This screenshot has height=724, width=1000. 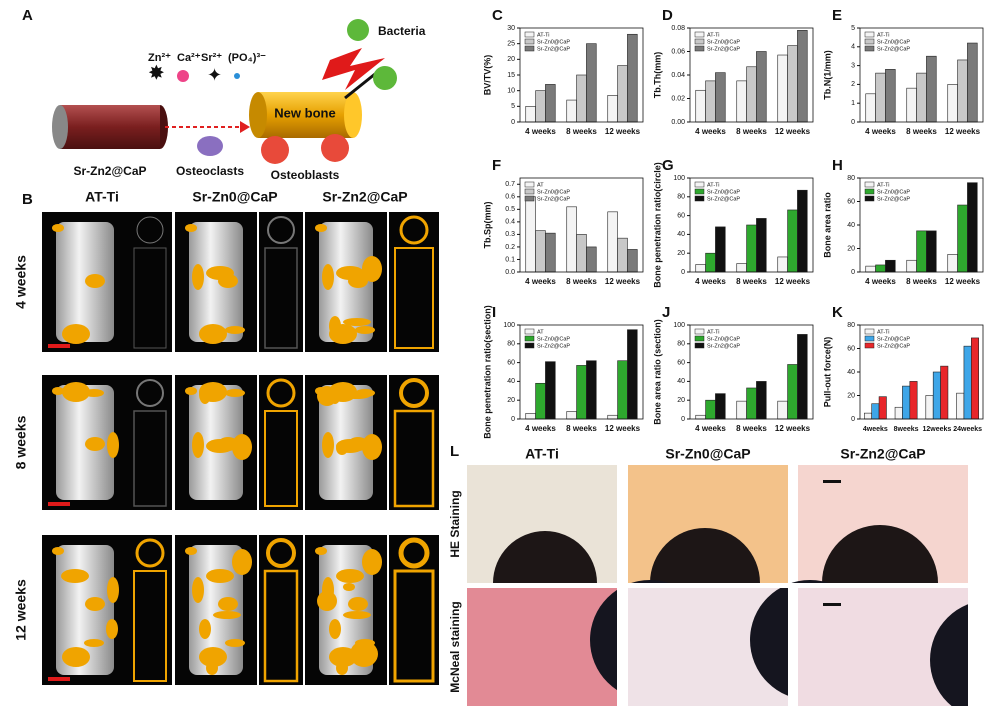 I want to click on new-bone-rod, so click(x=305, y=115).